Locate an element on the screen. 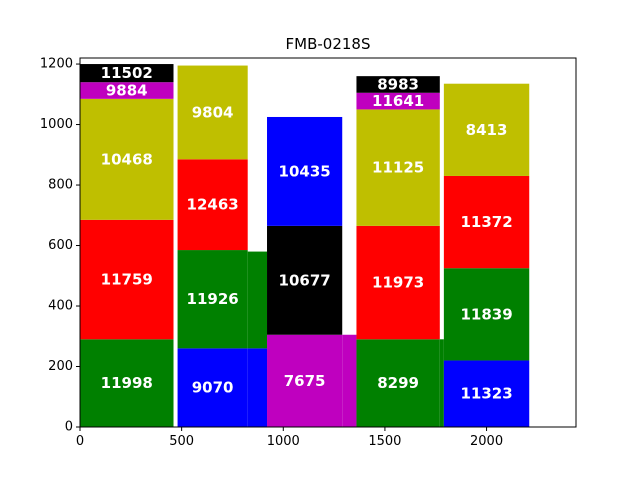 The height and width of the screenshot is (480, 640). bar-label: 12463 is located at coordinates (213, 205).